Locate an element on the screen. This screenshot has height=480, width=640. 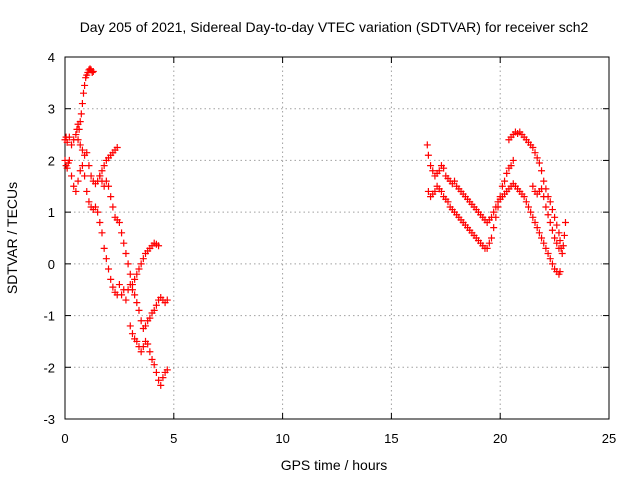
y-tick-label: -3 is located at coordinates (49, 419).